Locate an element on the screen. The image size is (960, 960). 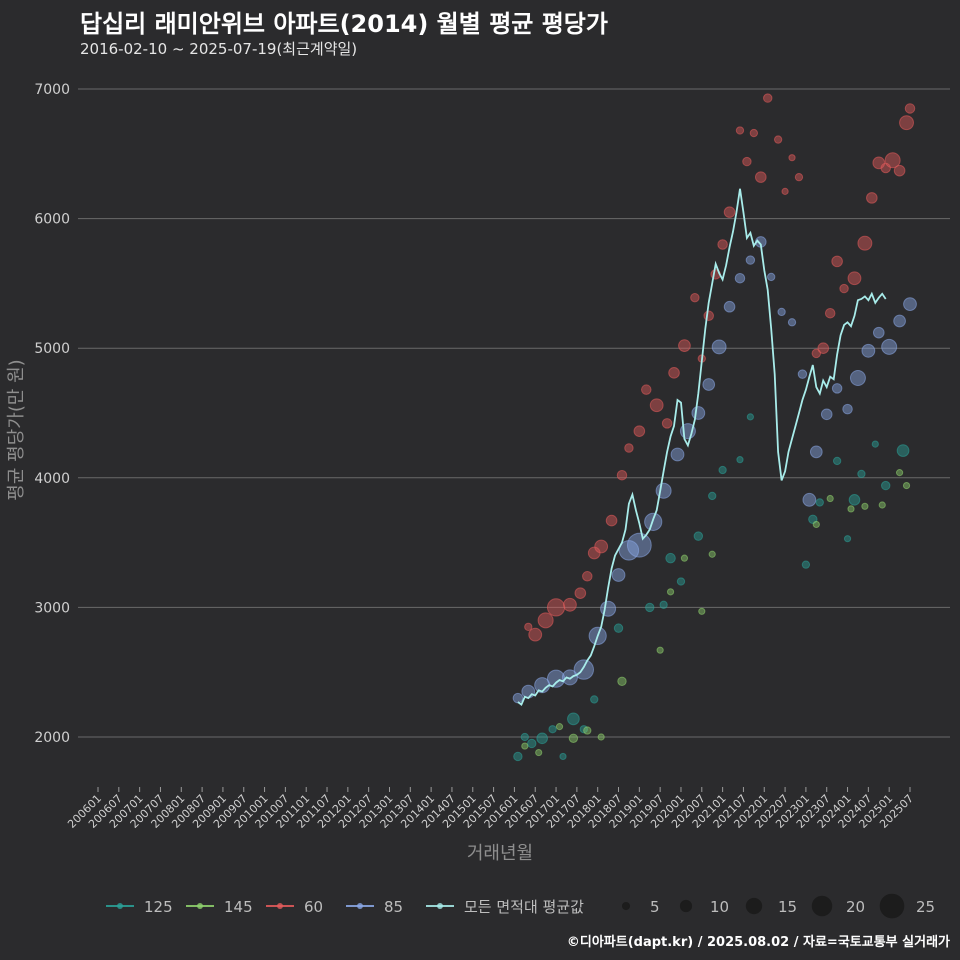
legend-label: 85 is located at coordinates (393, 907).